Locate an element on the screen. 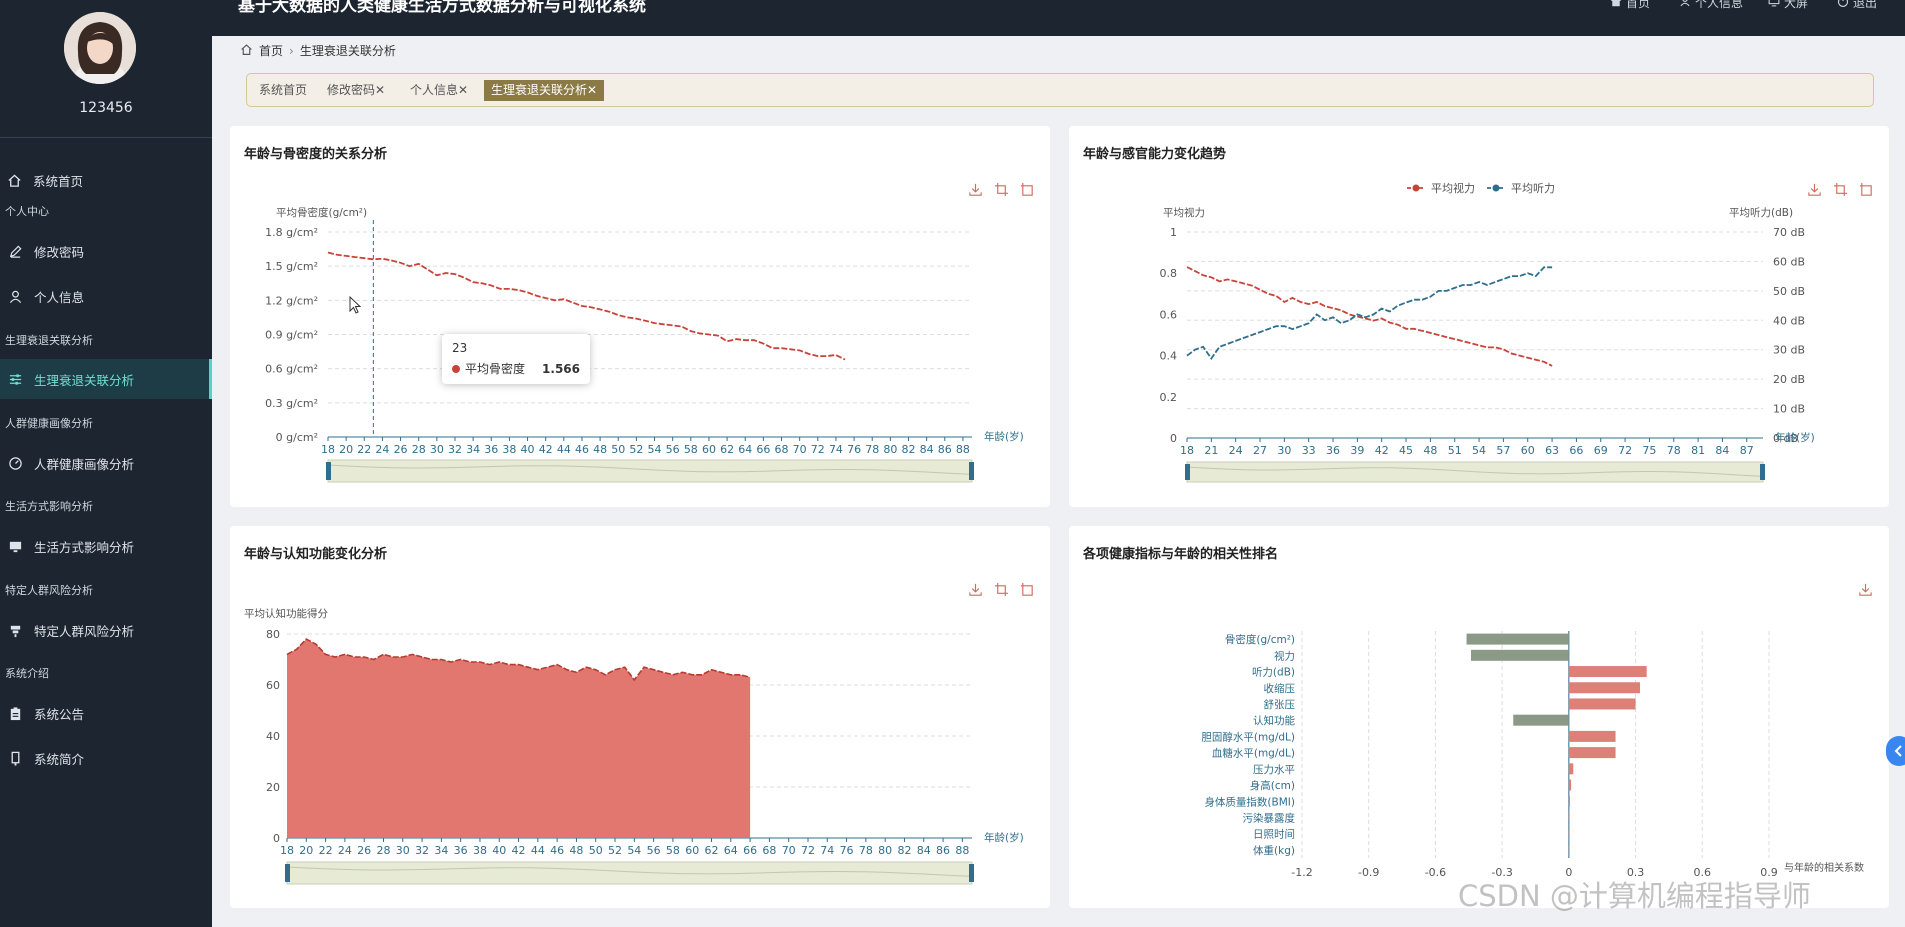  x-tick-label: 24 is located at coordinates (382, 449).